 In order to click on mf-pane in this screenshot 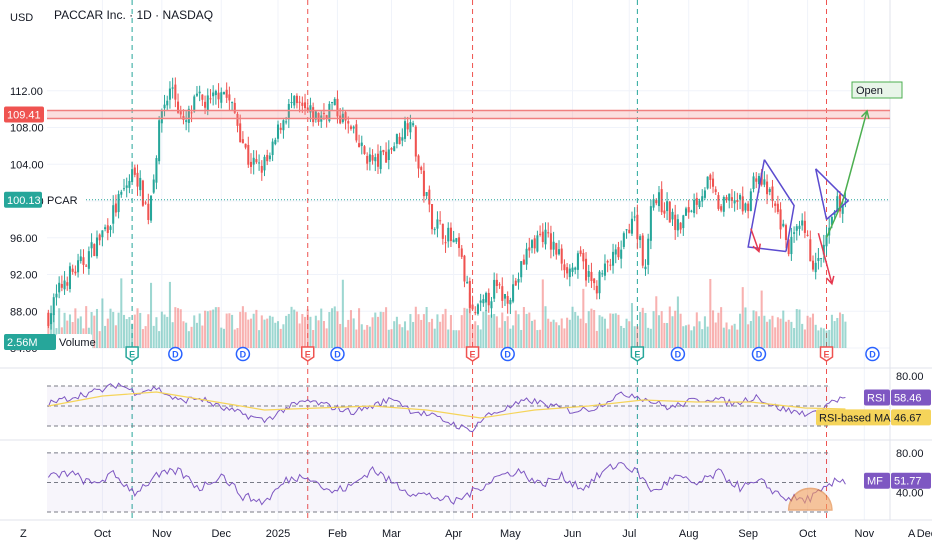, I will do `click(446, 482)`.